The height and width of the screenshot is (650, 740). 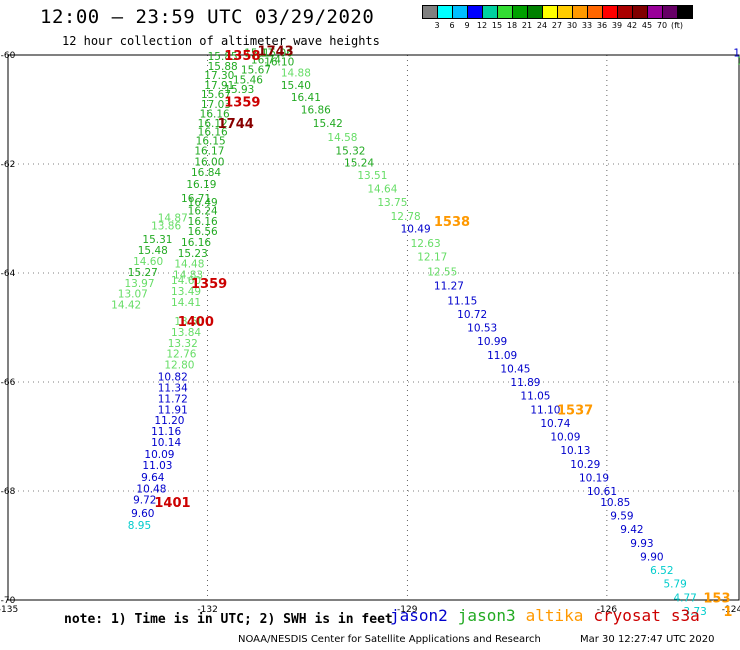 I want to click on satellite-legend: jason2 jason3 altika cryosat s3a, so click(x=550, y=615).